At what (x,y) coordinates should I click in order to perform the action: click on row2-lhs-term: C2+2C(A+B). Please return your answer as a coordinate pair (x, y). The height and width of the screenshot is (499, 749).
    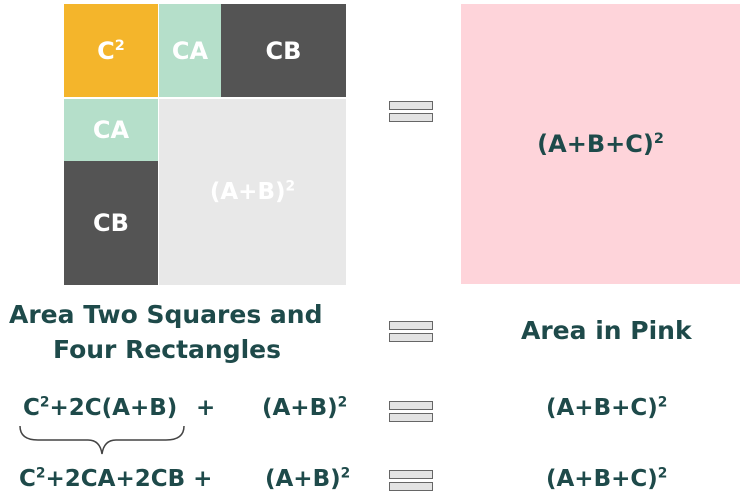
    Looking at the image, I should click on (100, 407).